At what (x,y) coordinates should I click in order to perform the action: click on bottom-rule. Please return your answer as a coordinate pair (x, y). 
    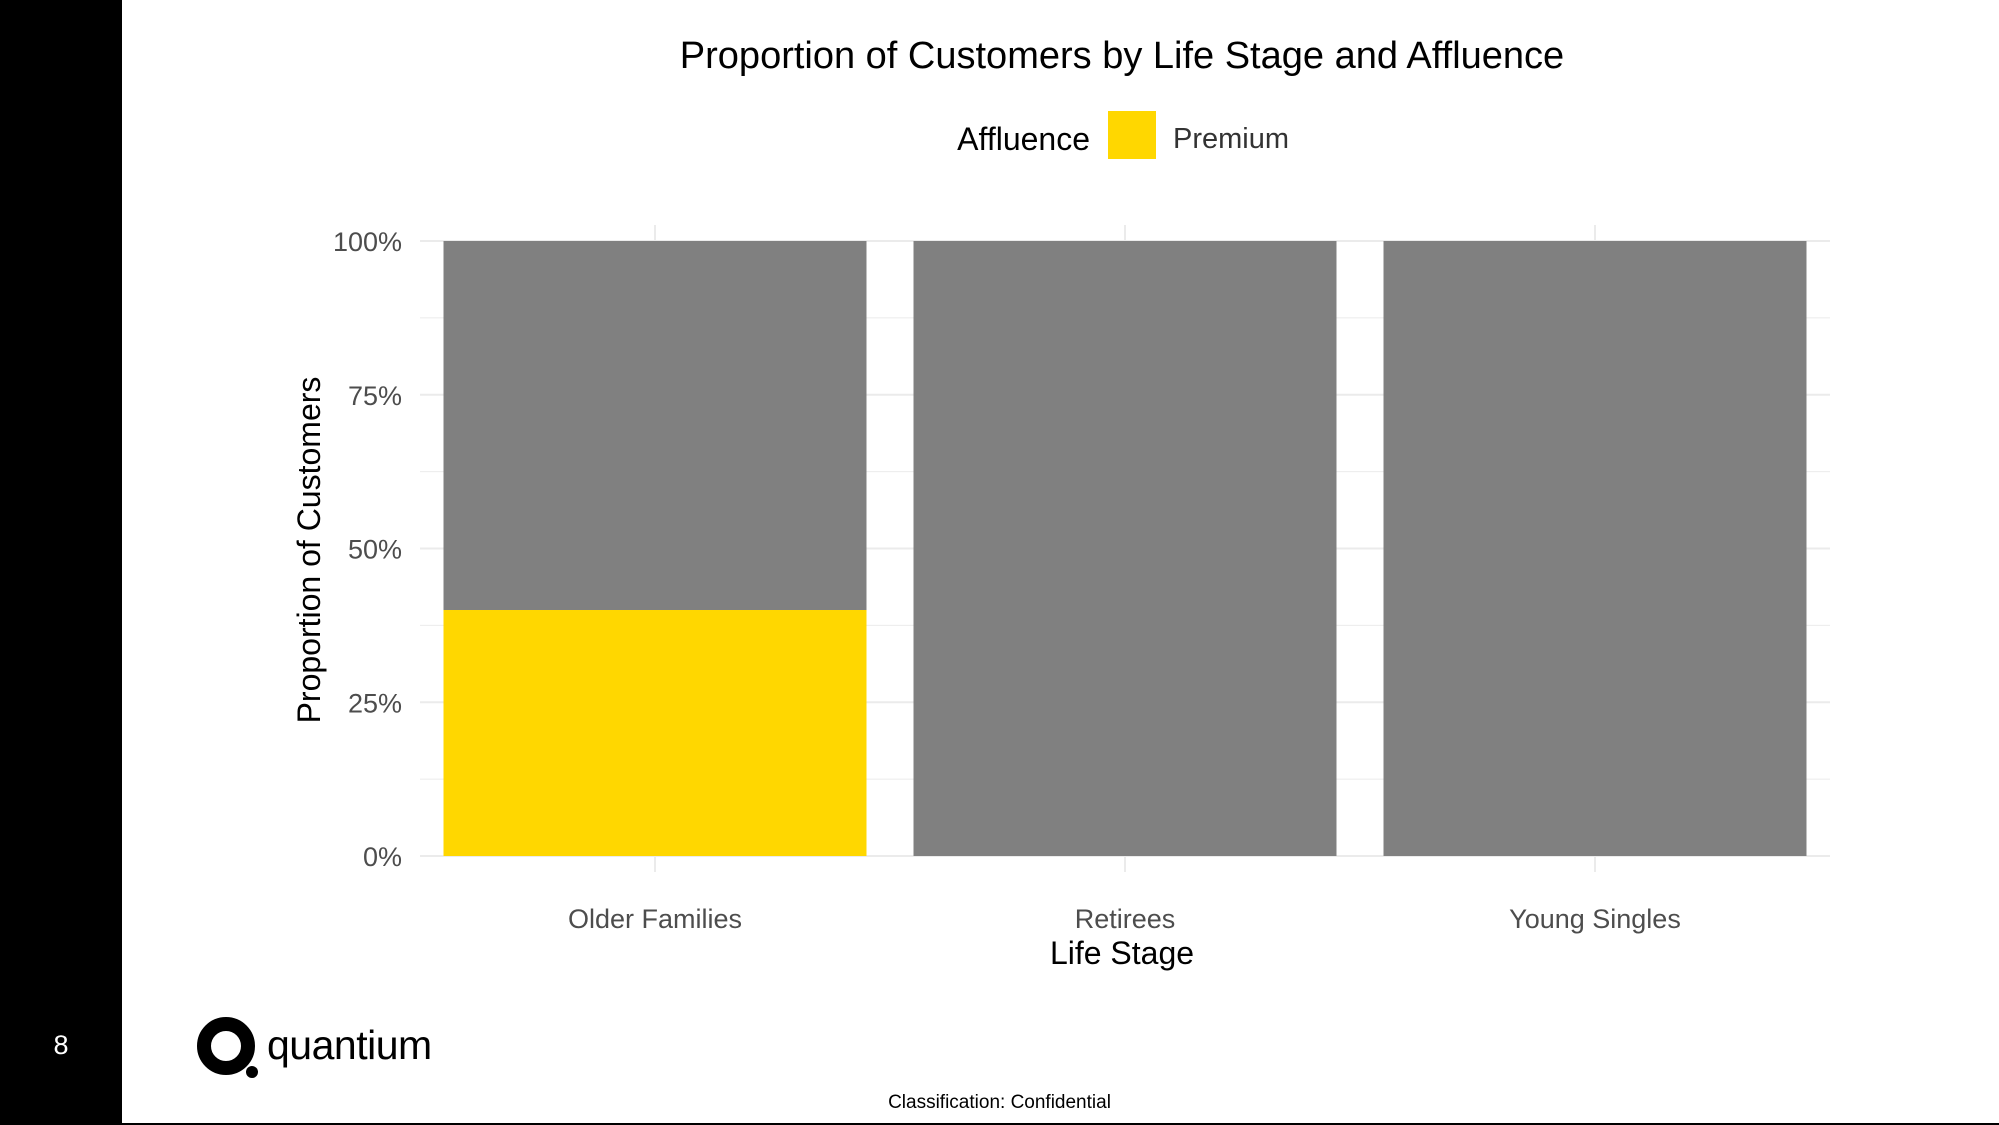
    Looking at the image, I should click on (1060, 1124).